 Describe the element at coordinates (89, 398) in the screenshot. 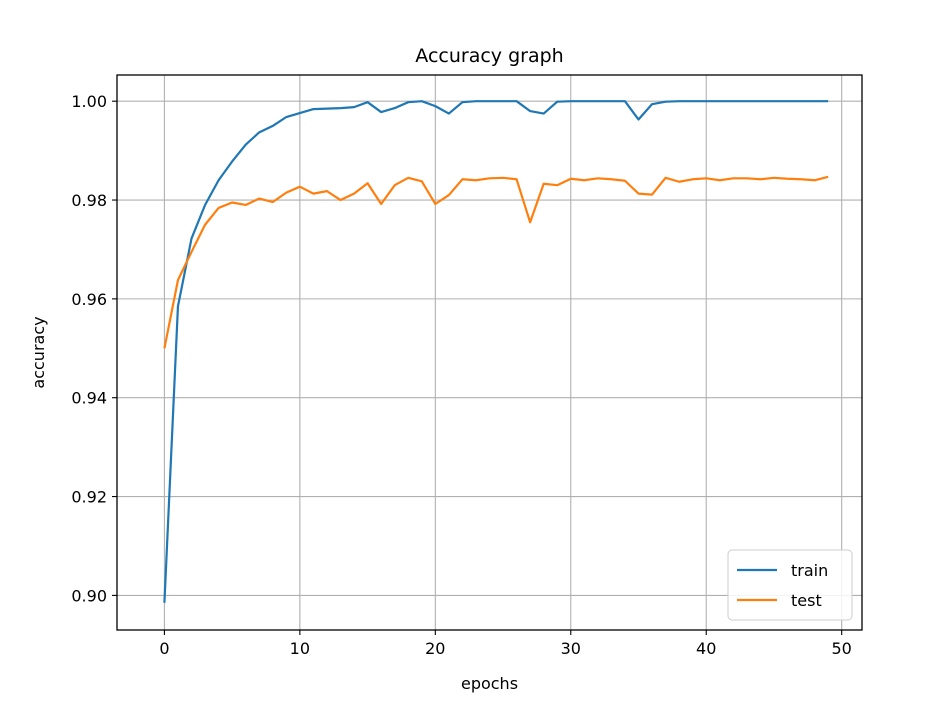

I see `y-tick-label: 0.94` at that location.